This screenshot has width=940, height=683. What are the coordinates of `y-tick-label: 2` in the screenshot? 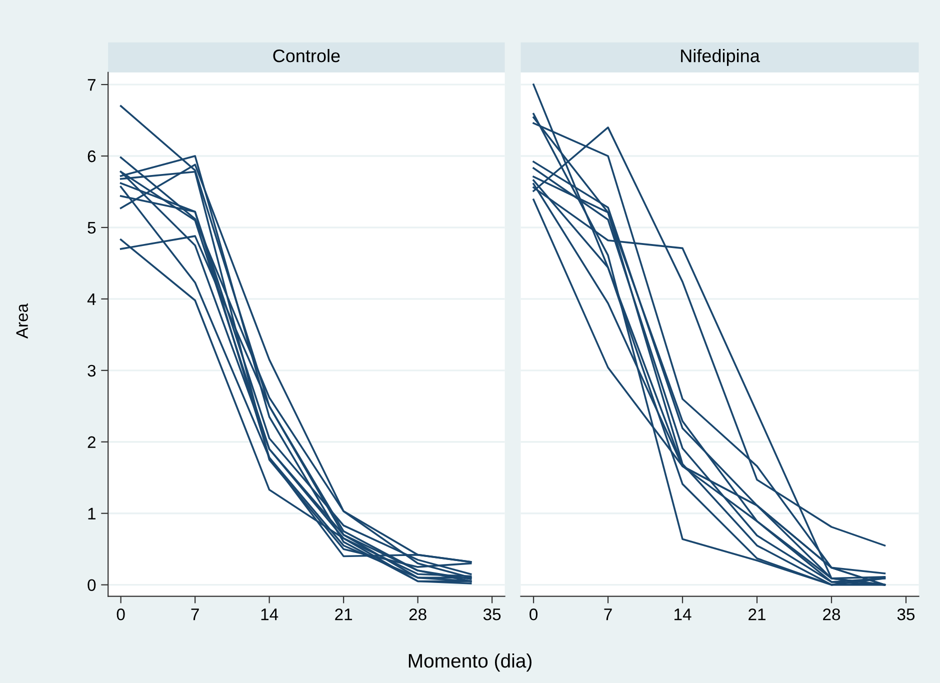 It's located at (92, 442).